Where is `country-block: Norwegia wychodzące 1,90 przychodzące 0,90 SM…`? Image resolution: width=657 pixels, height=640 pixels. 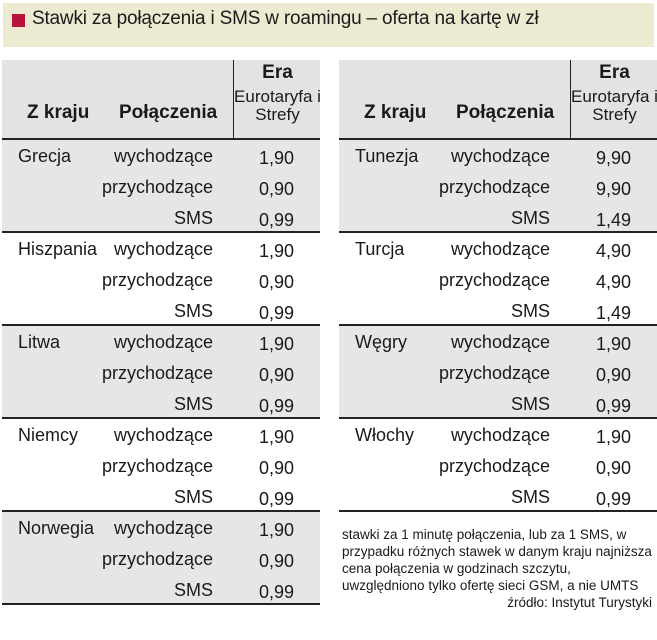 country-block: Norwegia wychodzące 1,90 przychodzące 0,90 SM… is located at coordinates (161, 558).